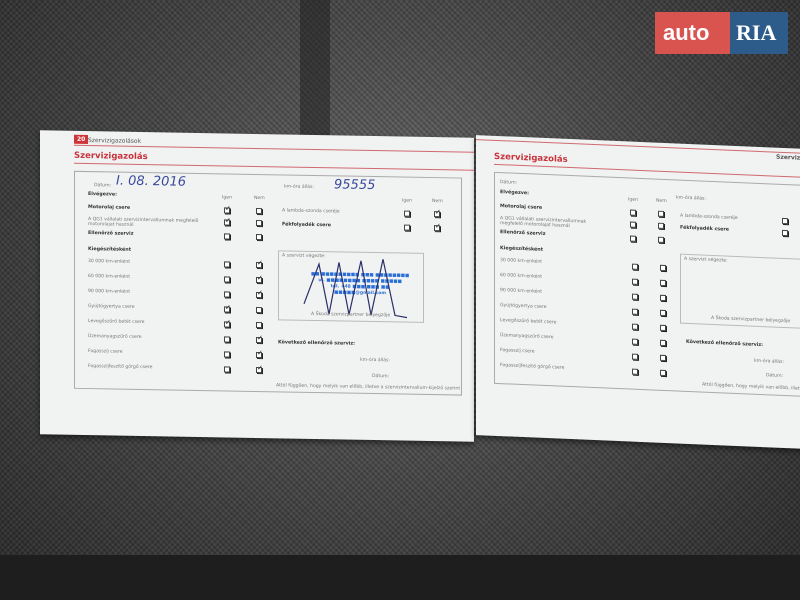 Image resolution: width=800 pixels, height=600 pixels. What do you see at coordinates (109, 292) in the screenshot?
I see `checklist-label: 90 000 km-enként` at bounding box center [109, 292].